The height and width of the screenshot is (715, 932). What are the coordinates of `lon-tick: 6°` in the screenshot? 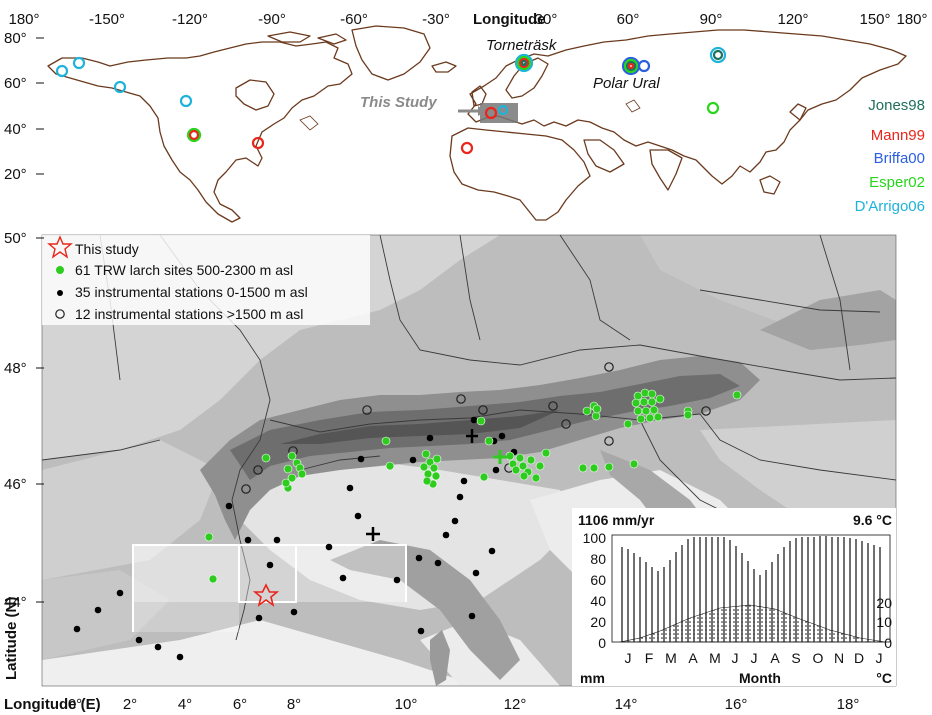 It's located at (240, 704).